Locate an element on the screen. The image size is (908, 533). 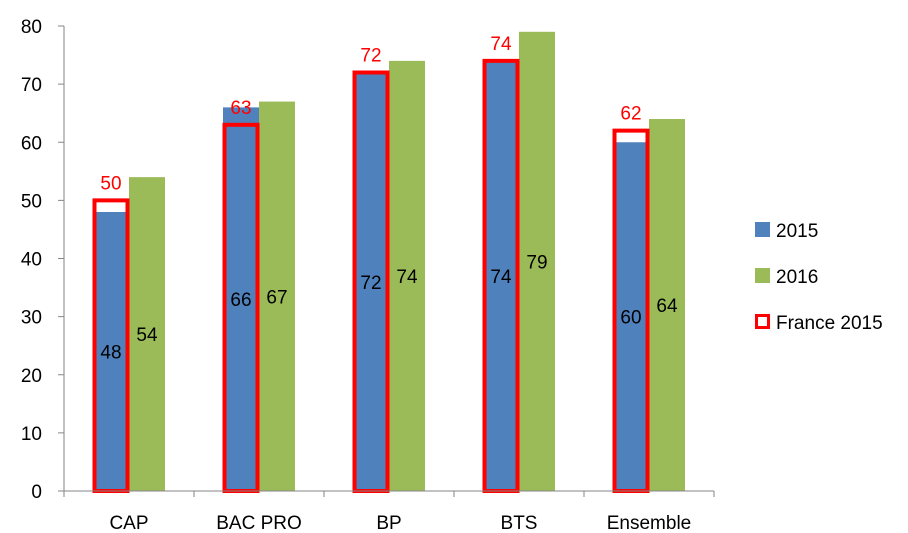
data-label-2015: 74 is located at coordinates (501, 277).